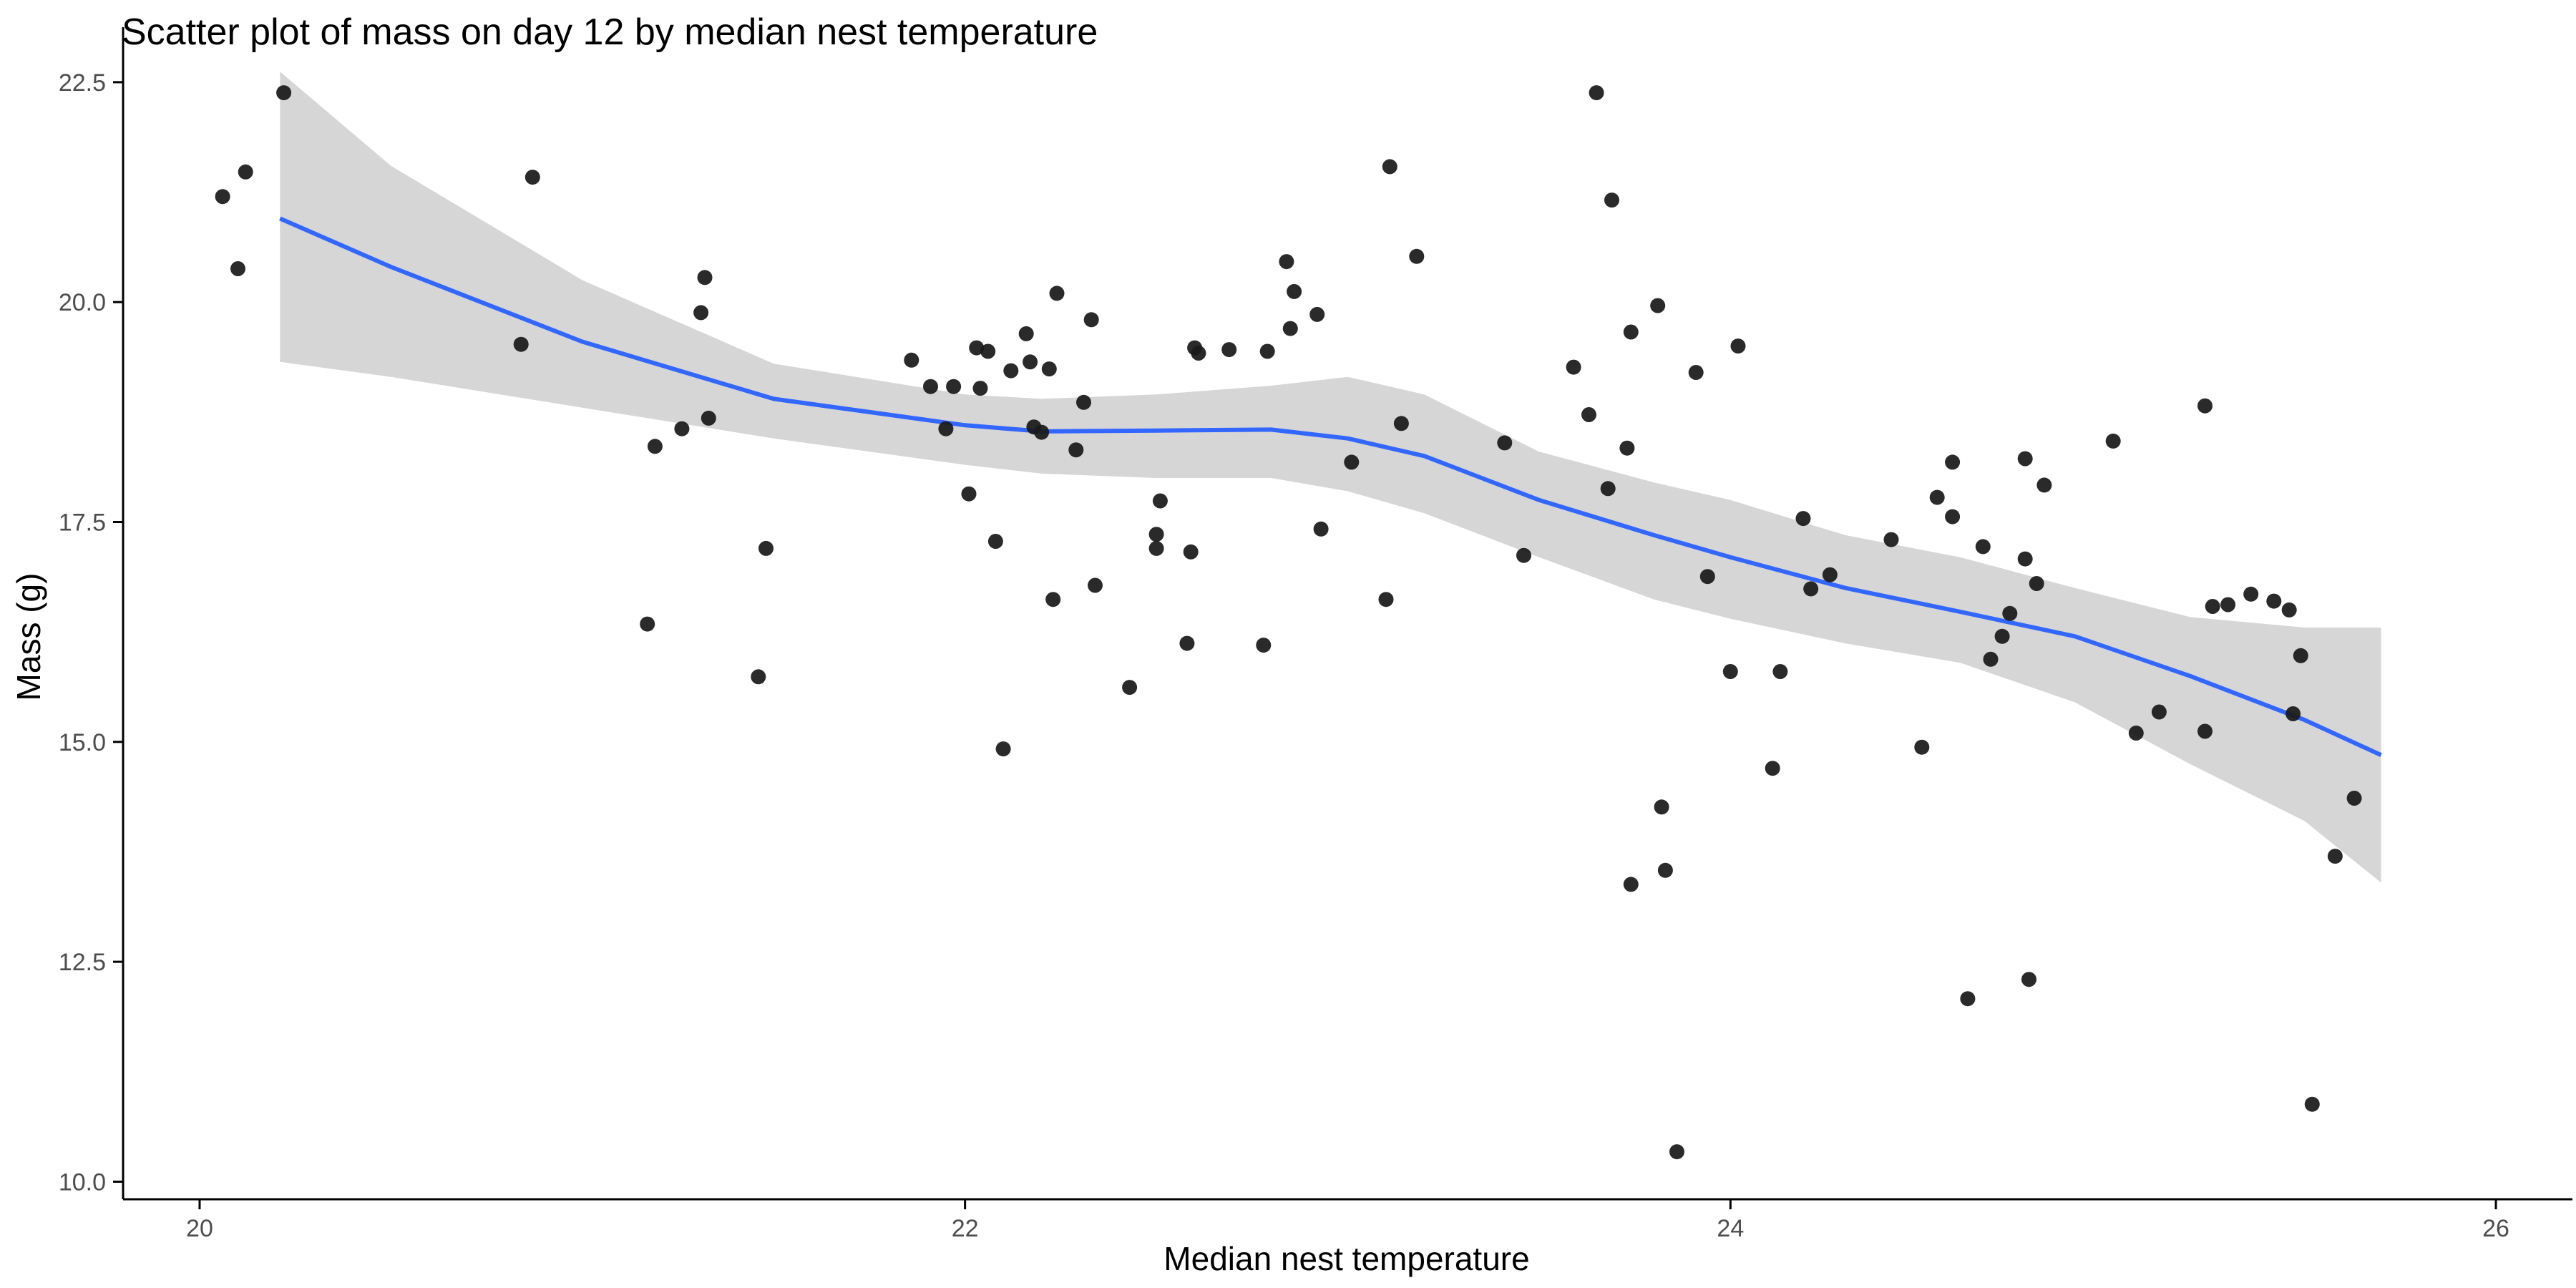 Image resolution: width=2576 pixels, height=1288 pixels. Describe the element at coordinates (82, 522) in the screenshot. I see `y-tick-label: 17.5` at that location.